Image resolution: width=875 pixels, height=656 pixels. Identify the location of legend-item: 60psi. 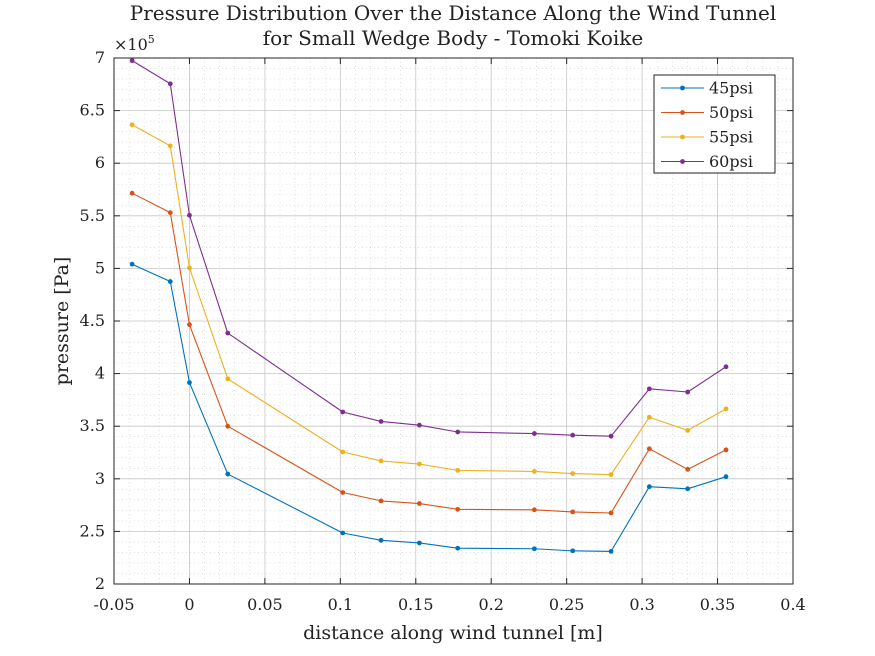
(707, 161).